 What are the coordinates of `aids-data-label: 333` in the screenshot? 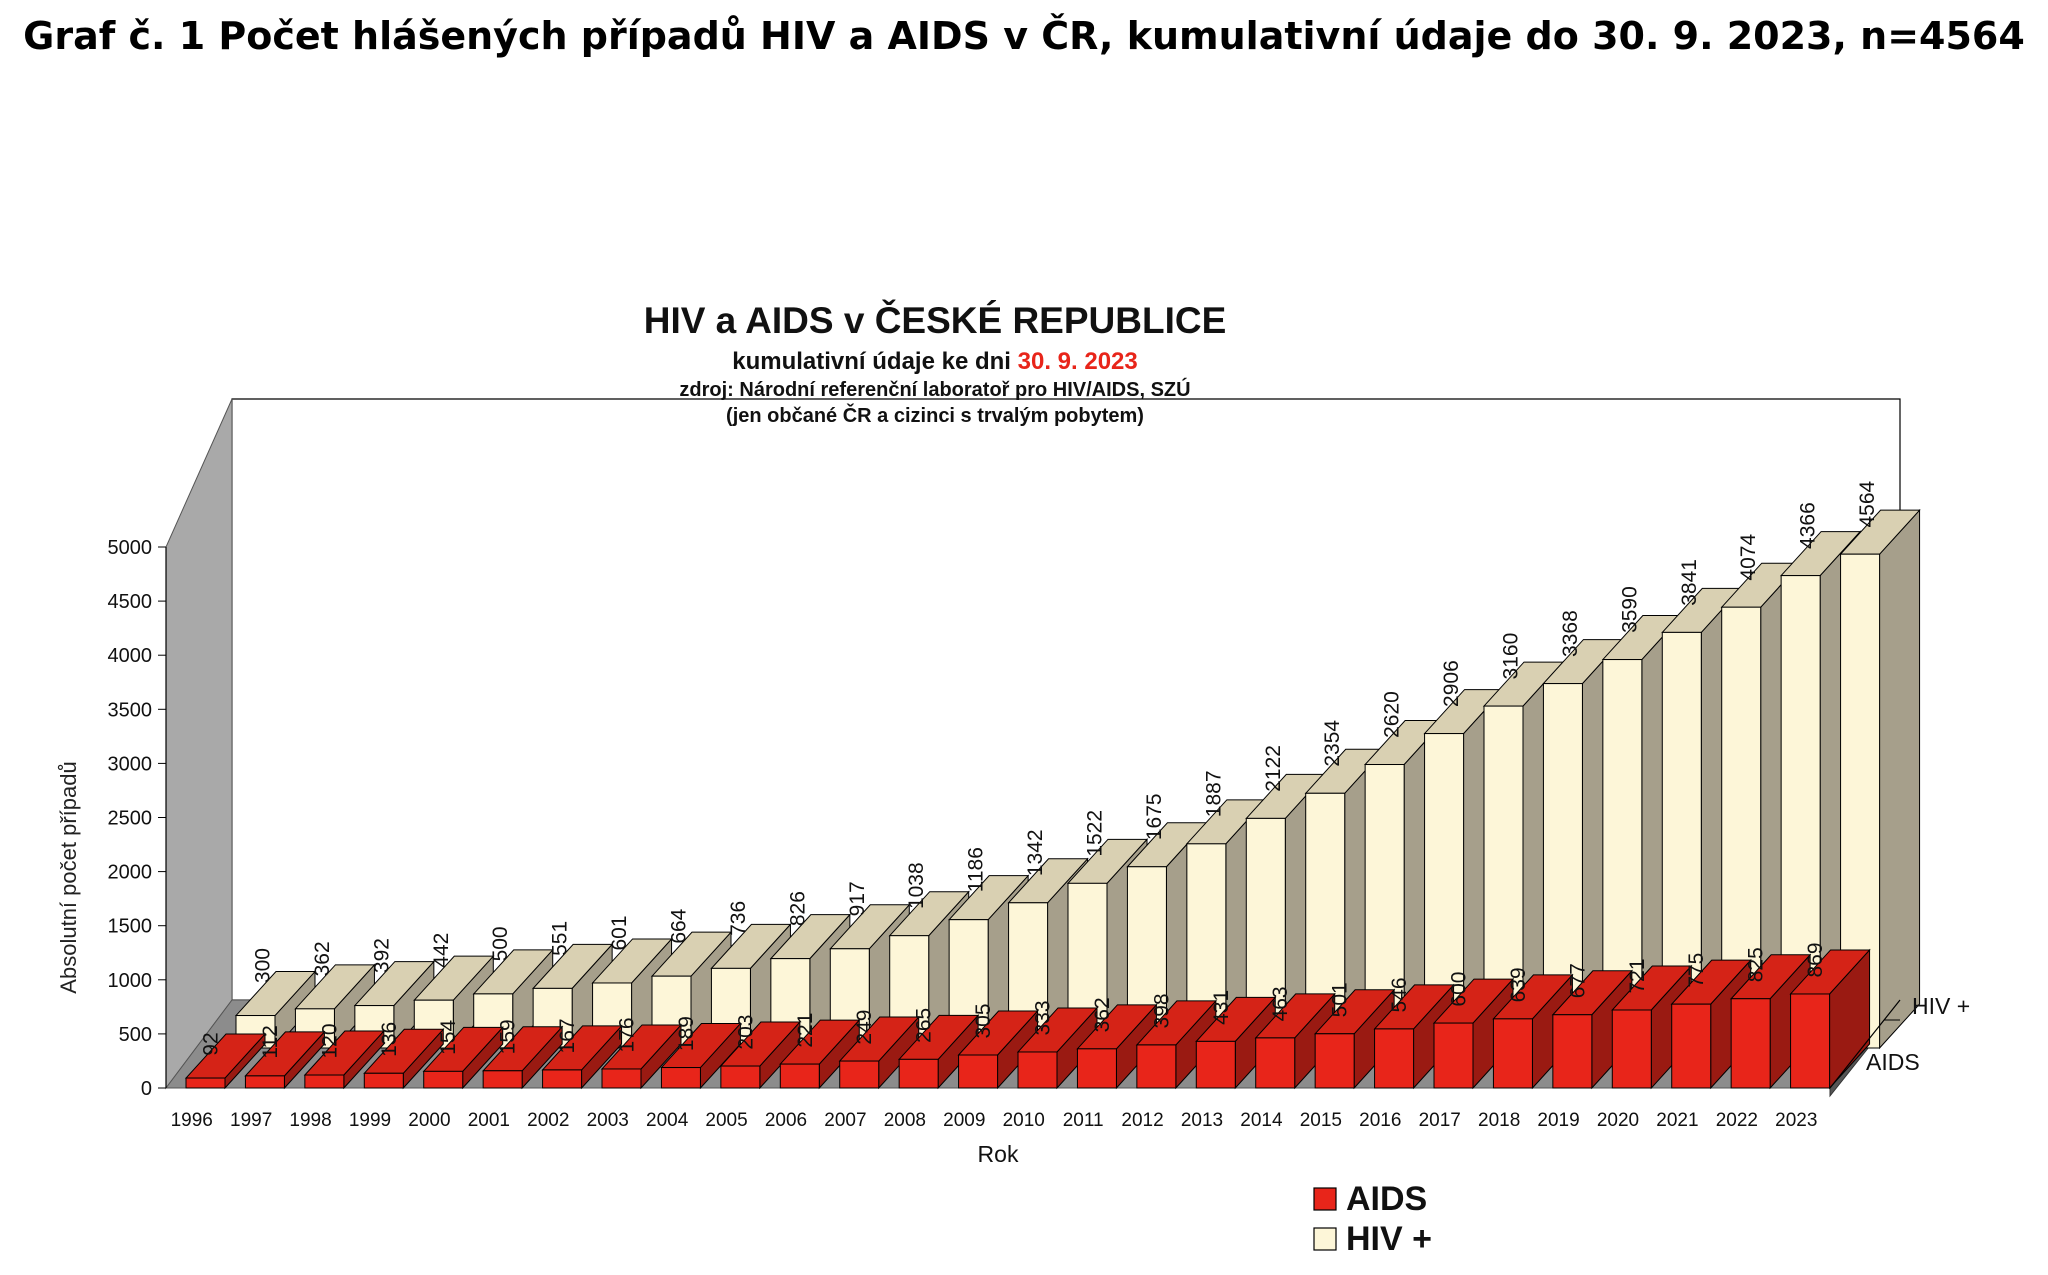 It's located at (1043, 1017).